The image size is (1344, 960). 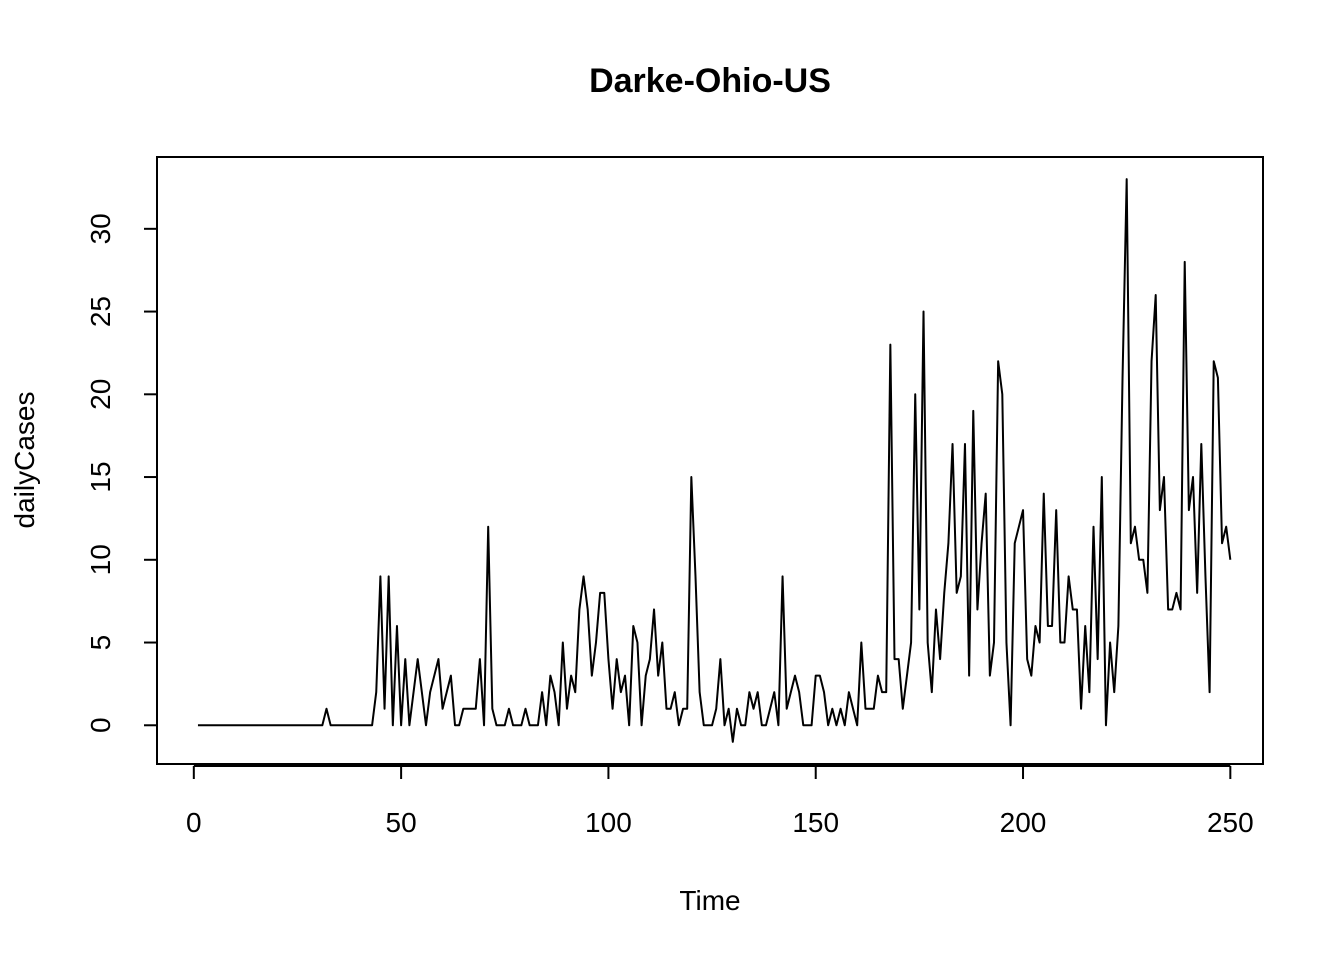 I want to click on x-tick-label: 150, so click(x=815, y=822).